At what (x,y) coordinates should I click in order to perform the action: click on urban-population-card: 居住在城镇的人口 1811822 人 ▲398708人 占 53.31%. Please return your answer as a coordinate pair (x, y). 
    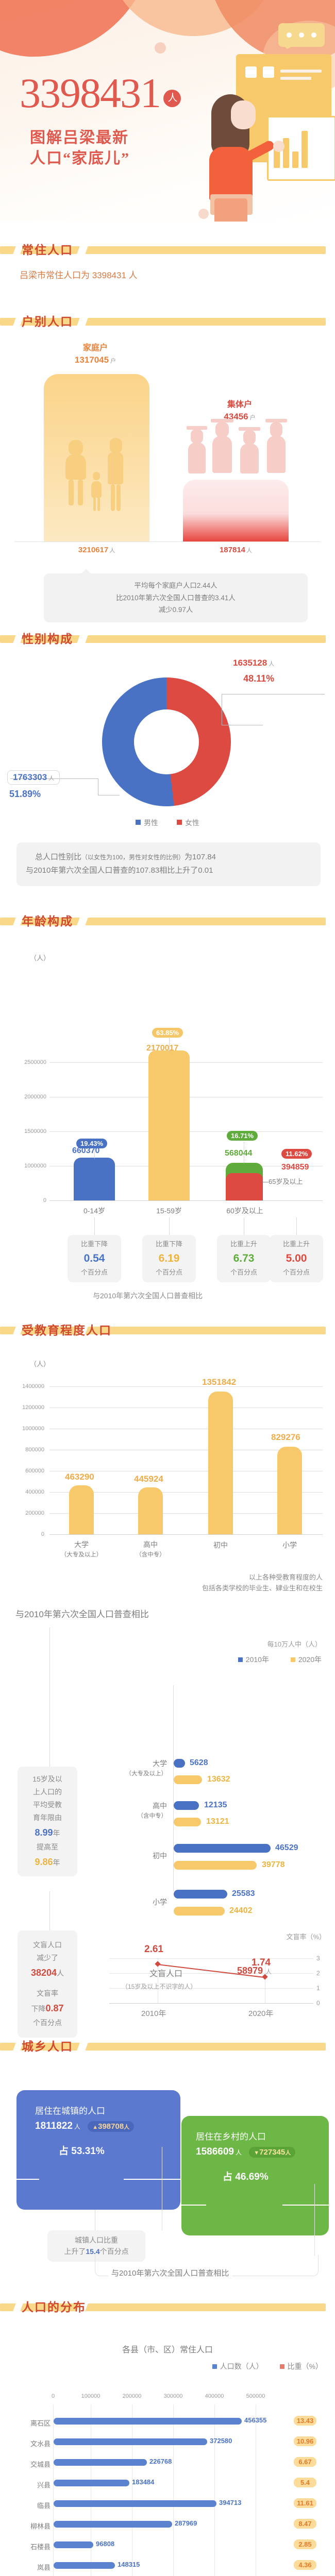
    Looking at the image, I should click on (98, 2150).